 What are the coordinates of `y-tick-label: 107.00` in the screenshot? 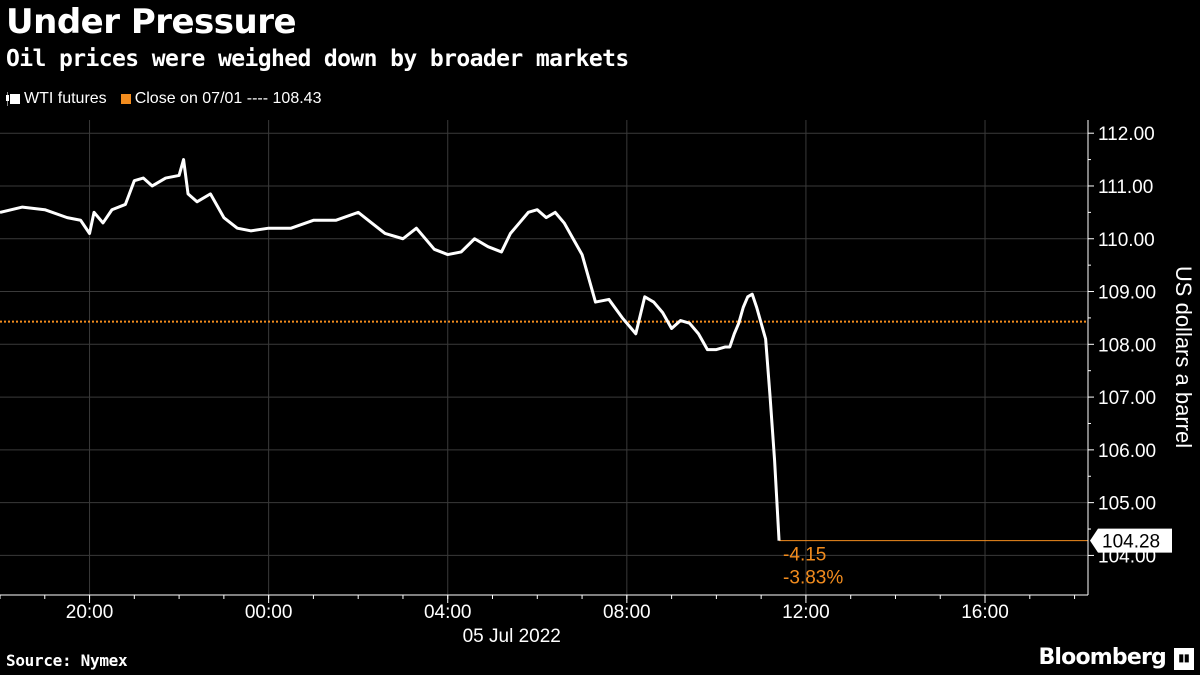 It's located at (1127, 398).